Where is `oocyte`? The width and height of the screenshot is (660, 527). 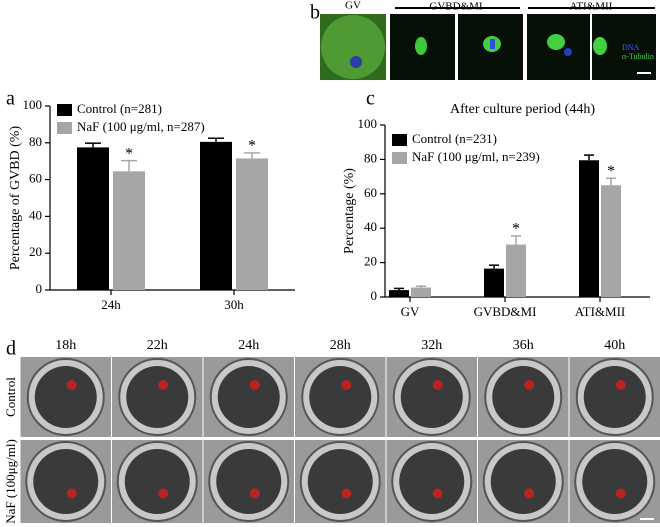 oocyte is located at coordinates (353, 47).